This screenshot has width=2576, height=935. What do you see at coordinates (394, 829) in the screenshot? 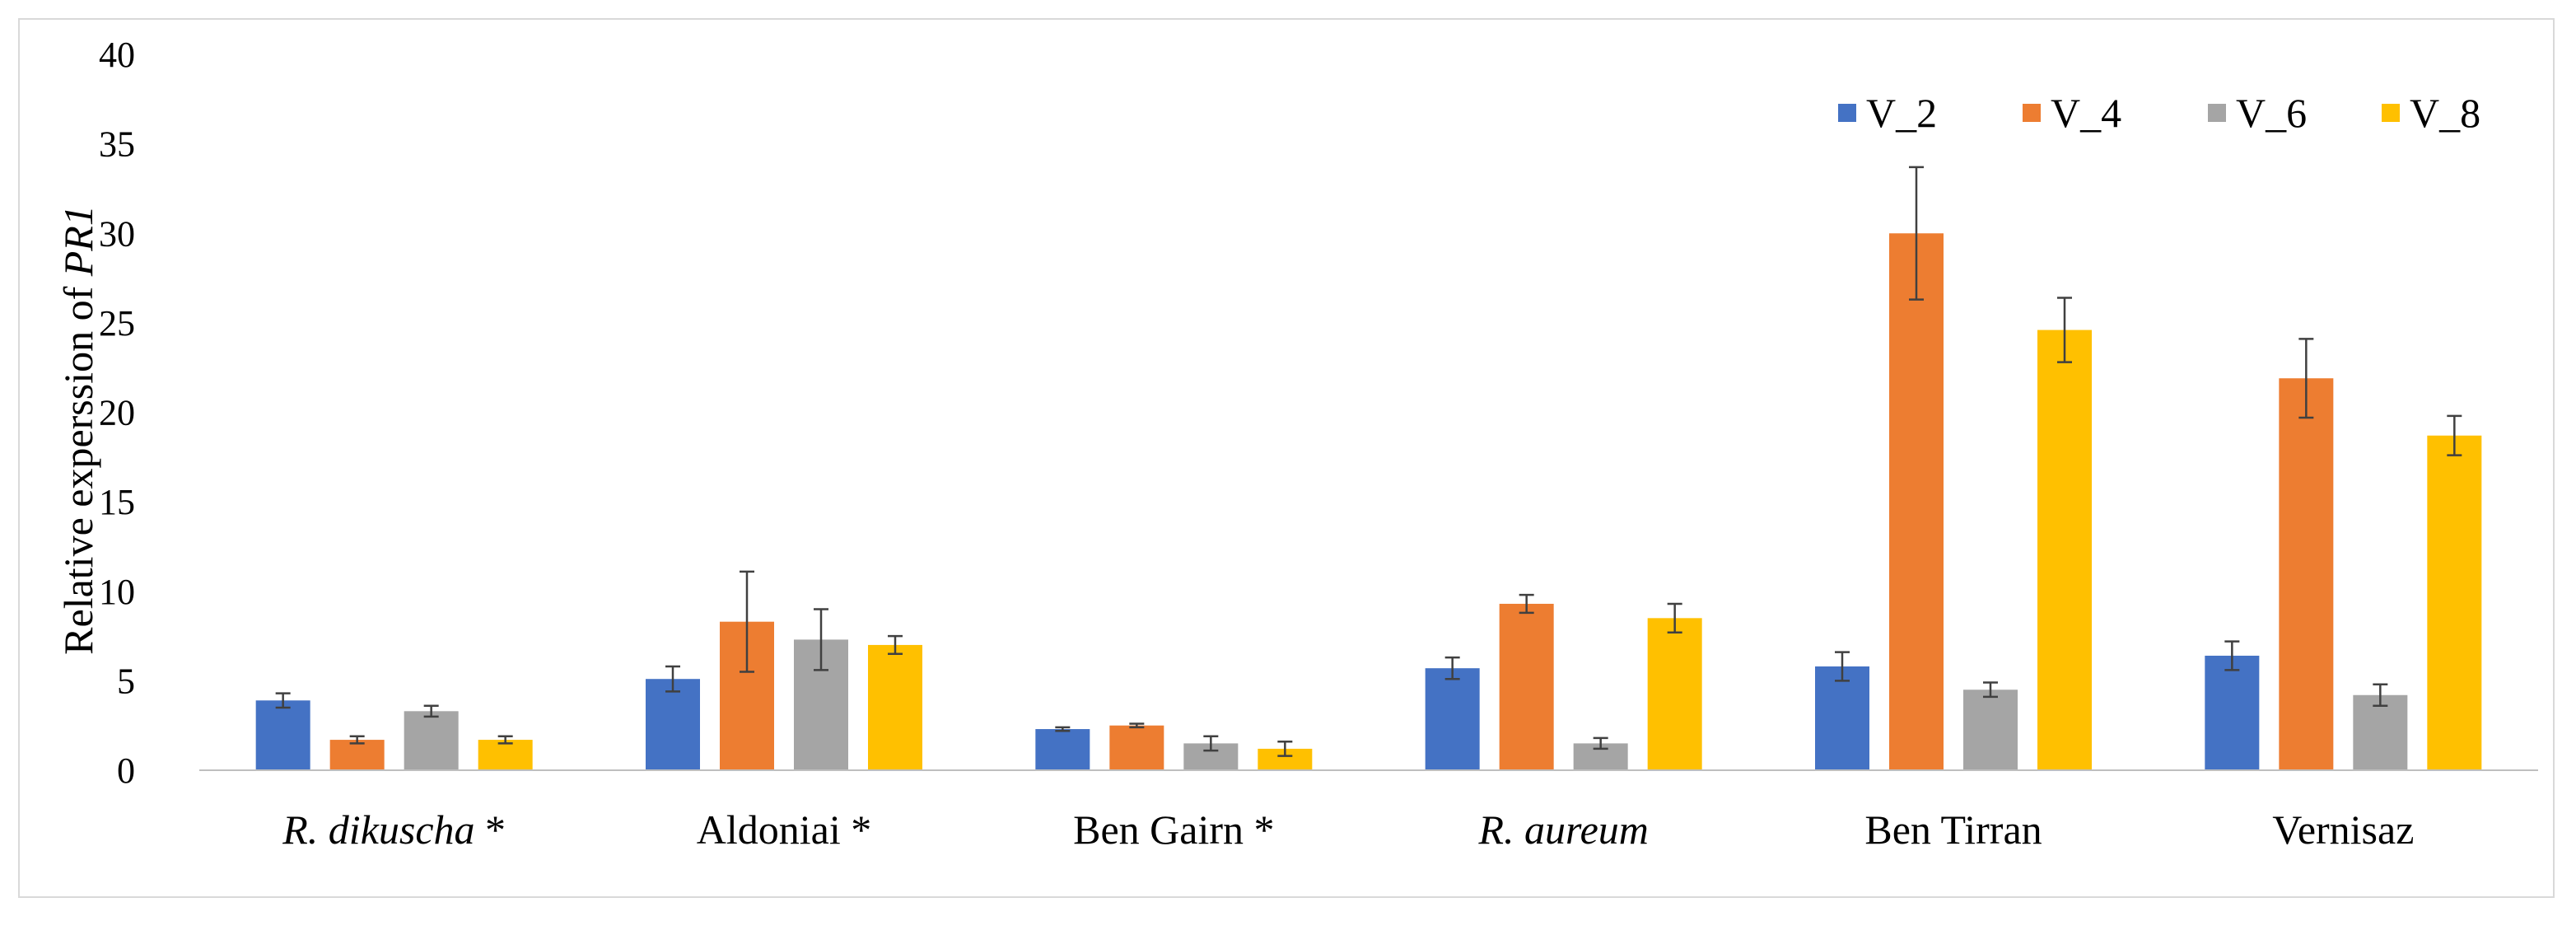
I see `x-category-label: R. dikuscha *` at bounding box center [394, 829].